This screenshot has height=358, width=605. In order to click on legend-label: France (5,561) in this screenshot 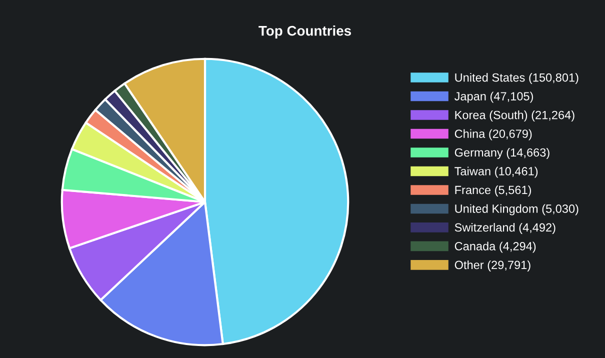, I will do `click(493, 190)`.